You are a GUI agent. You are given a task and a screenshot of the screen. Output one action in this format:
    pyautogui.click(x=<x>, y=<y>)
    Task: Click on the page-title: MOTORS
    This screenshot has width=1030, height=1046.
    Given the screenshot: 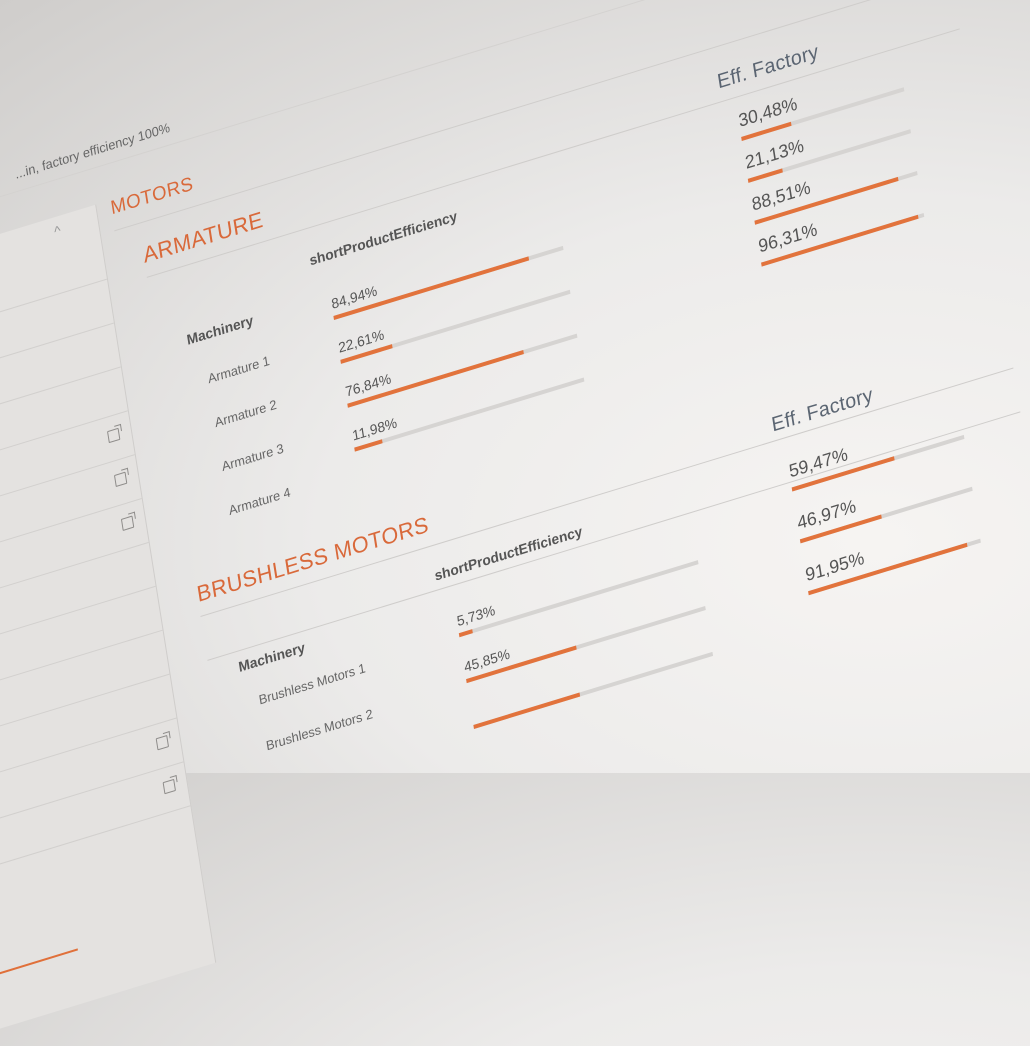 What is the action you would take?
    pyautogui.click(x=152, y=196)
    